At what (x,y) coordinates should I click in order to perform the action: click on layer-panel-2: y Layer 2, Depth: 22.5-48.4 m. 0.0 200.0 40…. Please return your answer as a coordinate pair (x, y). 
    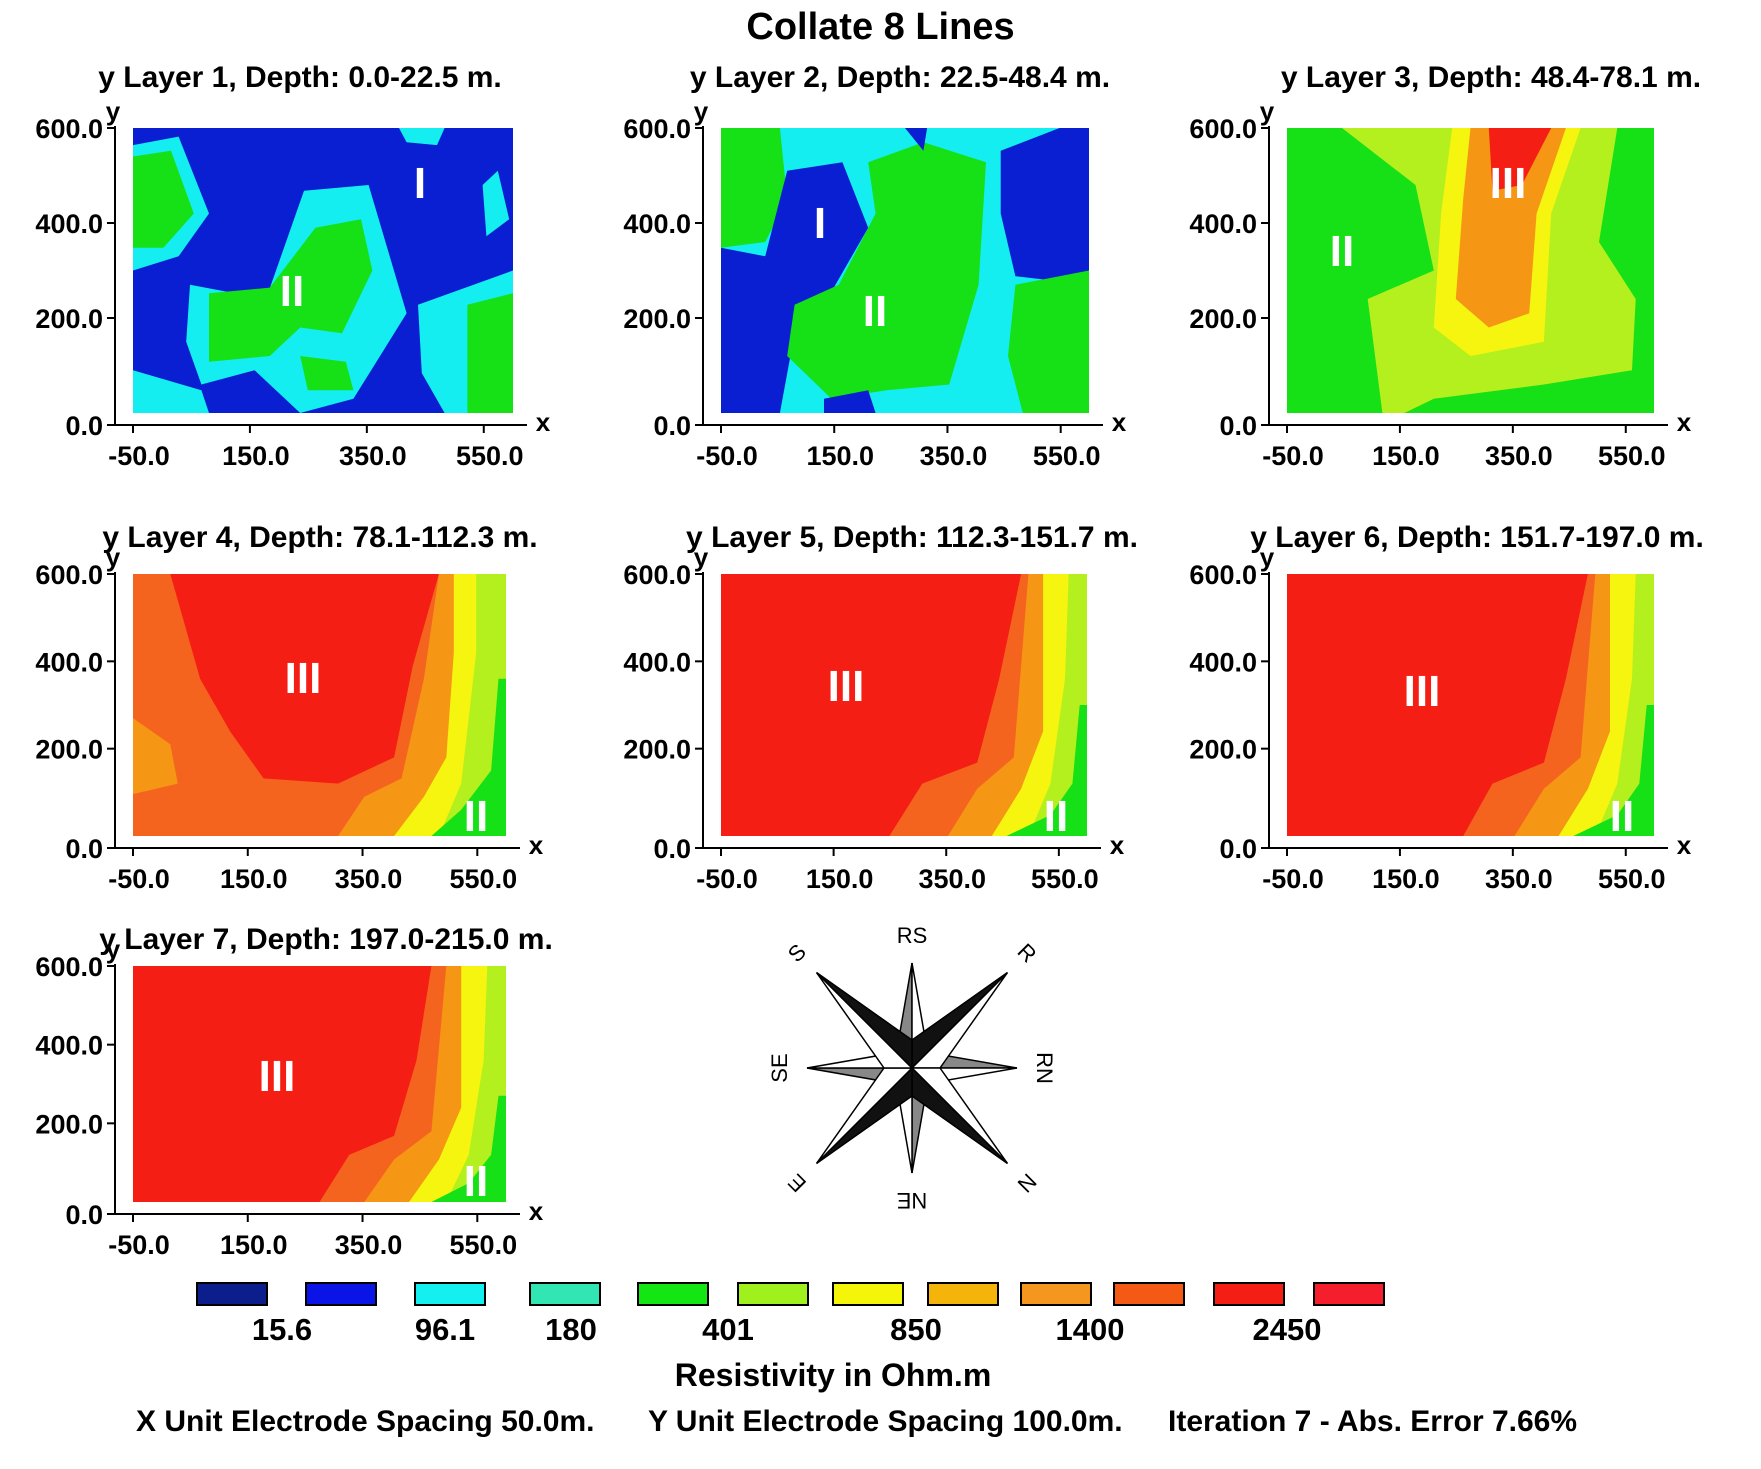
    Looking at the image, I should click on (874, 266).